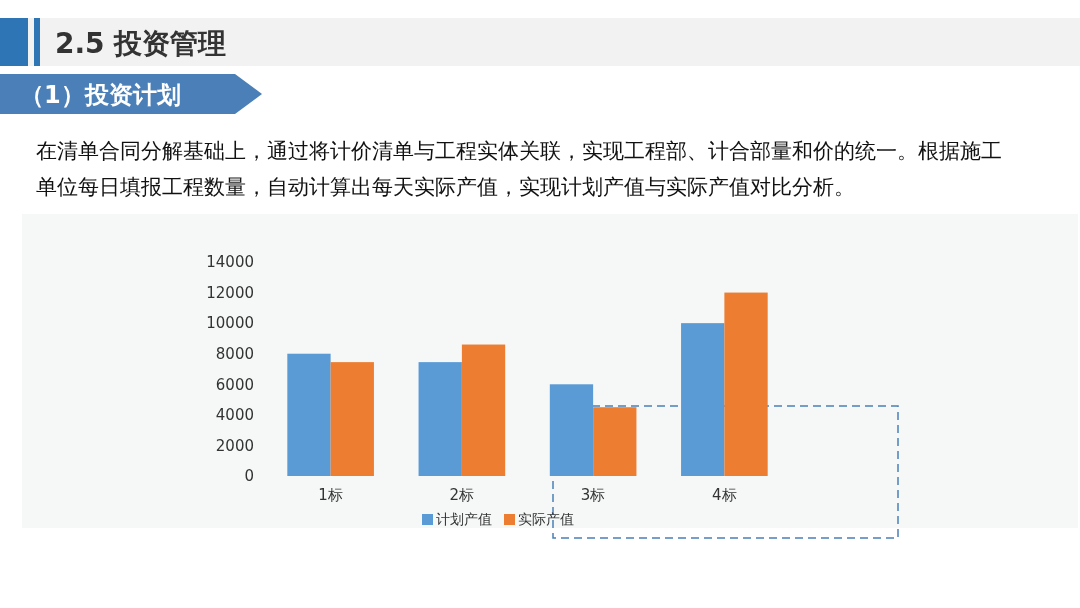 Image resolution: width=1080 pixels, height=608 pixels. Describe the element at coordinates (462, 495) in the screenshot. I see `x-tick-label: 2标` at that location.